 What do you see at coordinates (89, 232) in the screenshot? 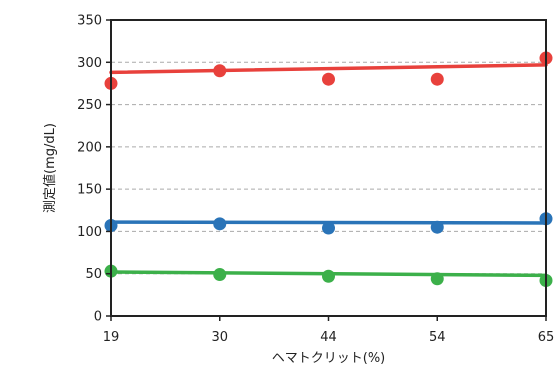
I see `y-tick-label: 100` at bounding box center [89, 232].